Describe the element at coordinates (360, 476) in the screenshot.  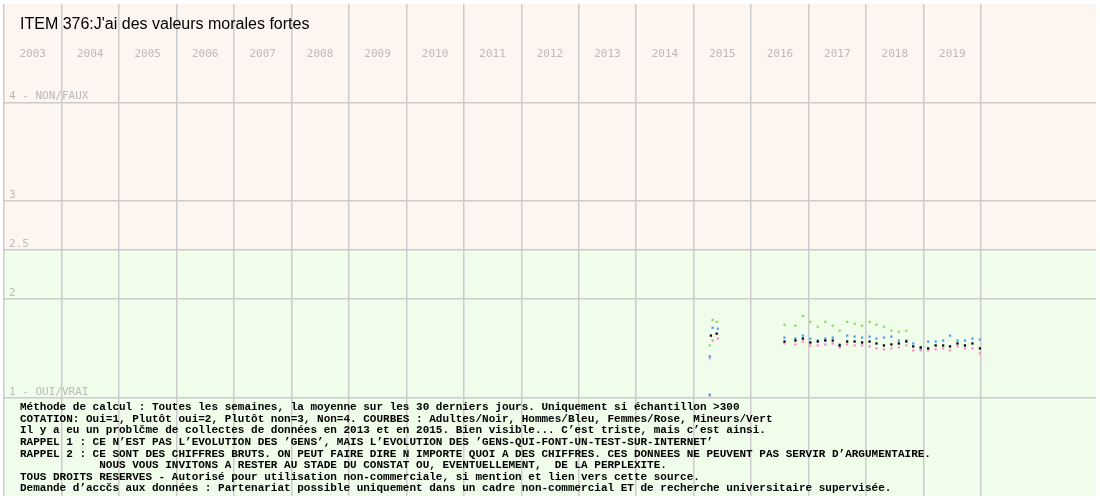
I see `annotation: TOUS DROITS RESERVES - Autorisé pour utilisation non-commerciale, si mention et lien vers cette source.` at that location.